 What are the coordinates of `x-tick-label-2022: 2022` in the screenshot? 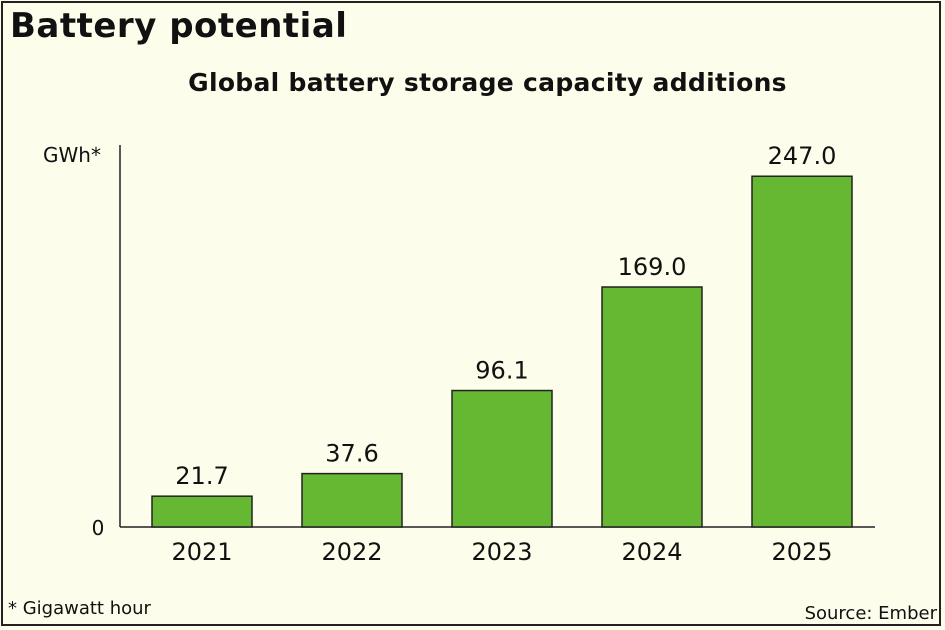 It's located at (351, 552).